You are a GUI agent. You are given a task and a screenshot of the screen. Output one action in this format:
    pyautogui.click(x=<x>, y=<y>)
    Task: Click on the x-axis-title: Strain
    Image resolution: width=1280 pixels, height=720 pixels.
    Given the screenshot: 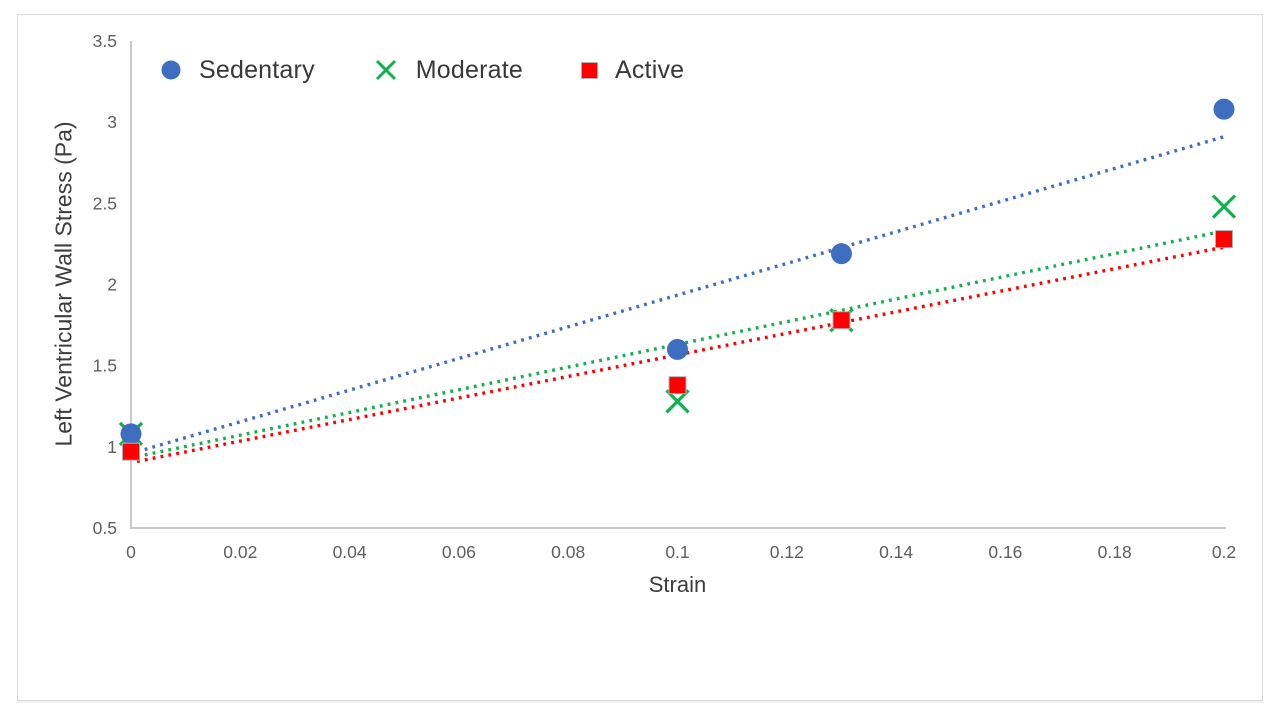 What is the action you would take?
    pyautogui.click(x=677, y=584)
    